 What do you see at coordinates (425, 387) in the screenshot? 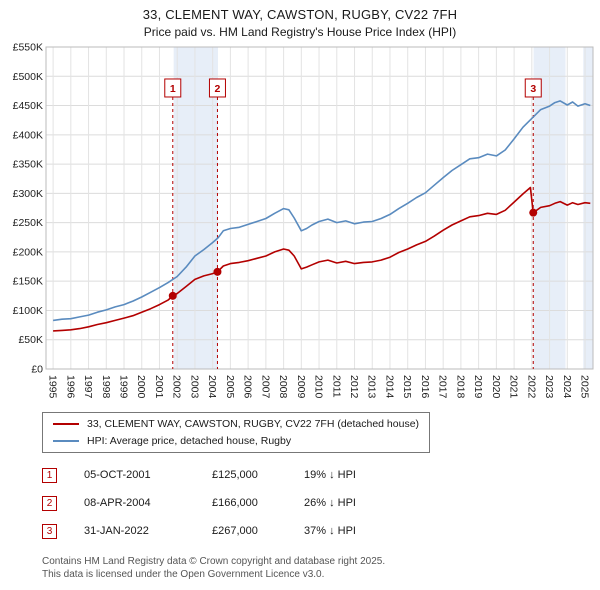
I see `svg-text: 2016` at bounding box center [425, 387].